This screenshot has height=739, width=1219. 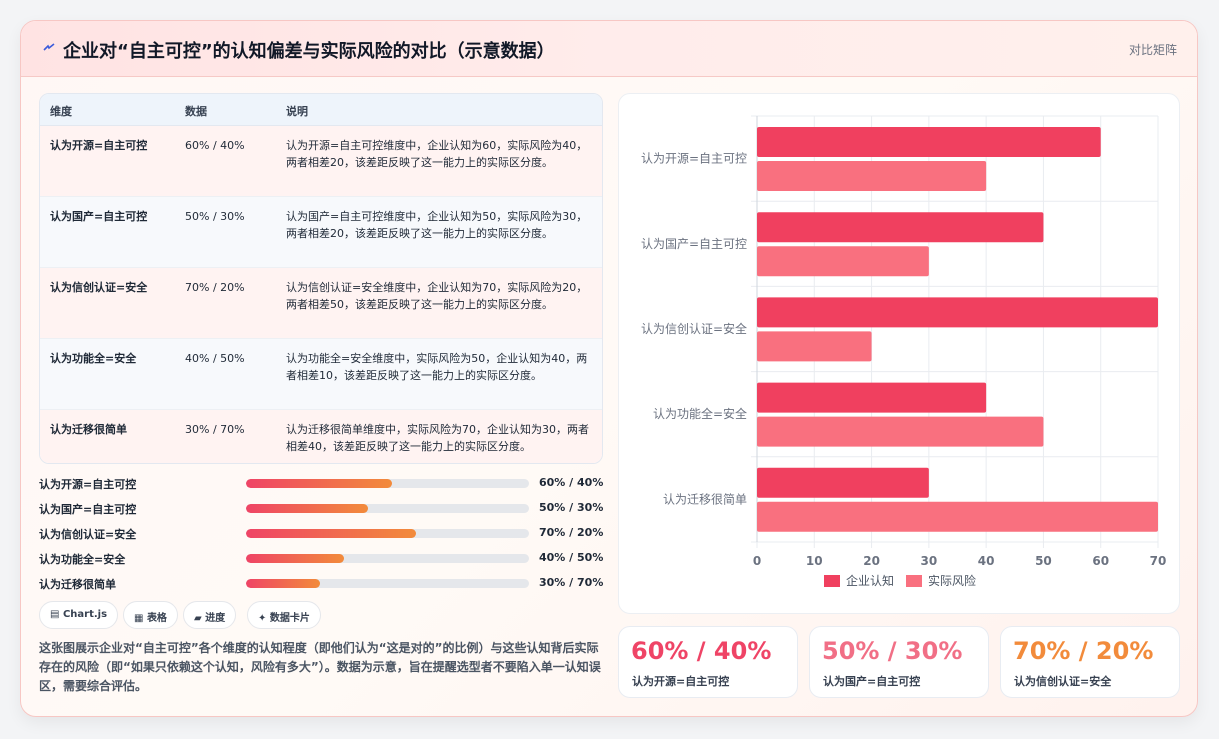 I want to click on header: 企业对“自主可控”的认知偏差与实际风险的对比（示意数据） 对比矩阵, so click(x=609, y=49).